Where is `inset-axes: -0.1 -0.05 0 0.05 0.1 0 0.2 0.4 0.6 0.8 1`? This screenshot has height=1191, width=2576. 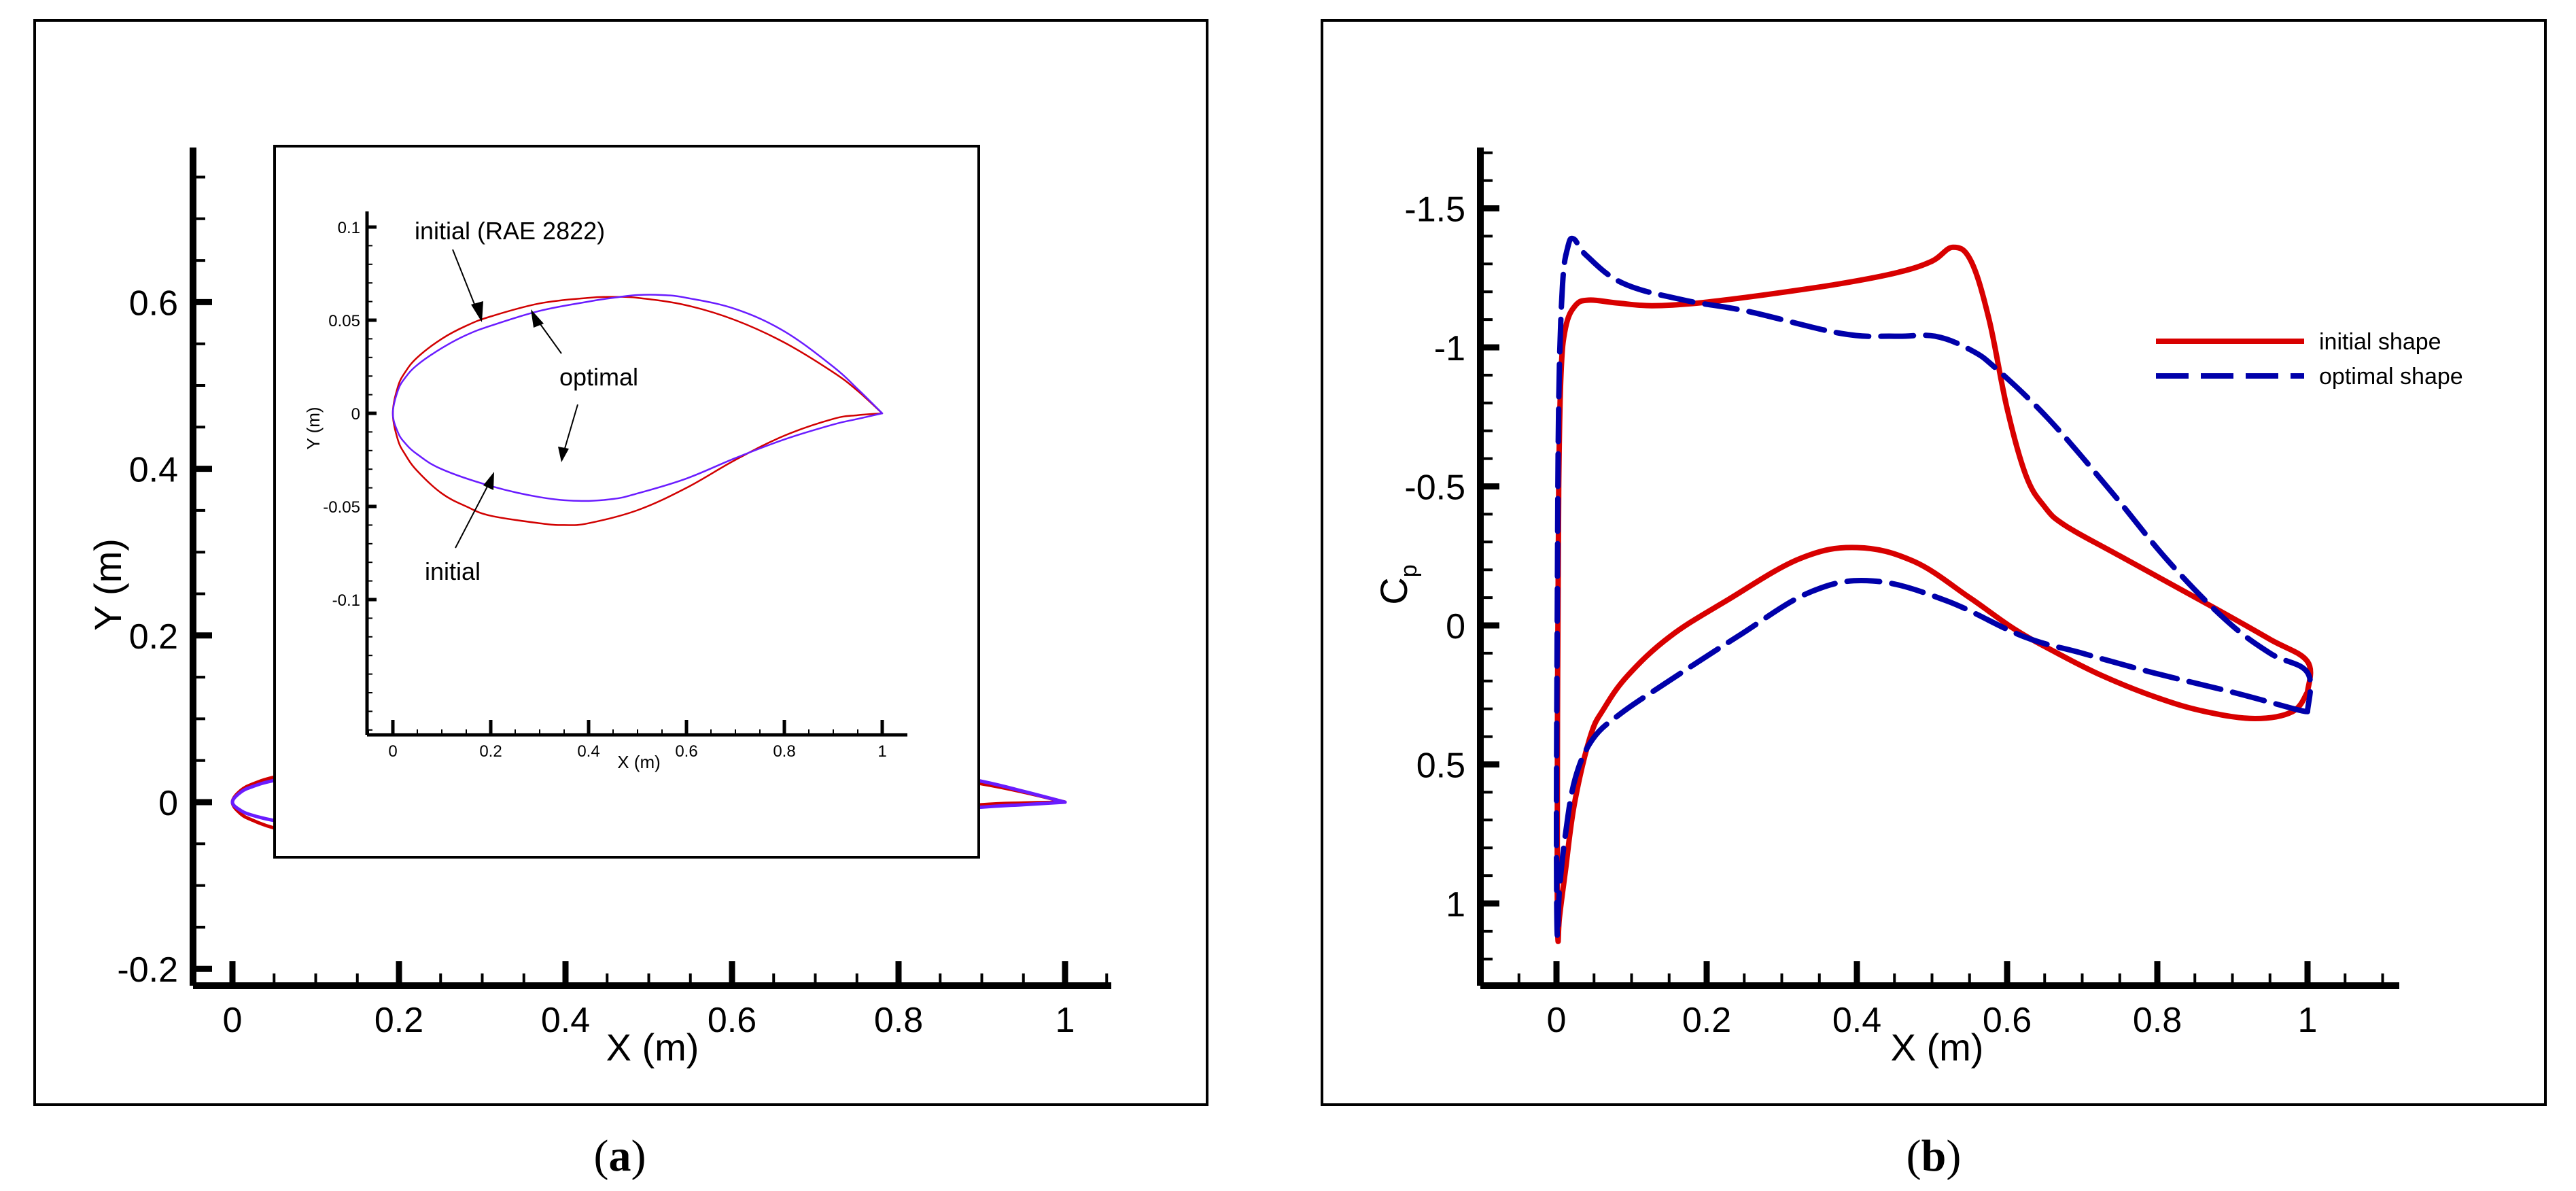
inset-axes: -0.1 -0.05 0 0.05 0.1 0 0.2 0.4 0.6 0.8 1 is located at coordinates (615, 486).